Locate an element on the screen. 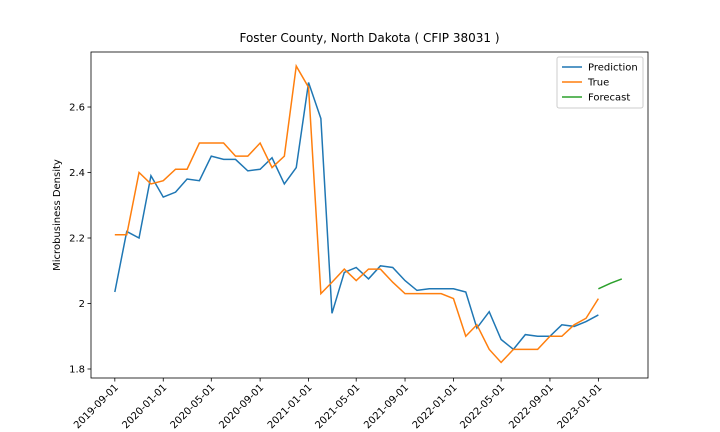  series-line is located at coordinates (610, 284).